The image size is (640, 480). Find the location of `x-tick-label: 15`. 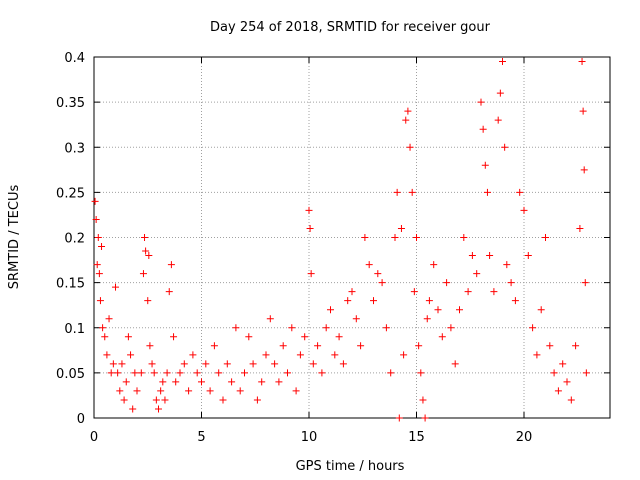

x-tick-label: 15 is located at coordinates (416, 437).